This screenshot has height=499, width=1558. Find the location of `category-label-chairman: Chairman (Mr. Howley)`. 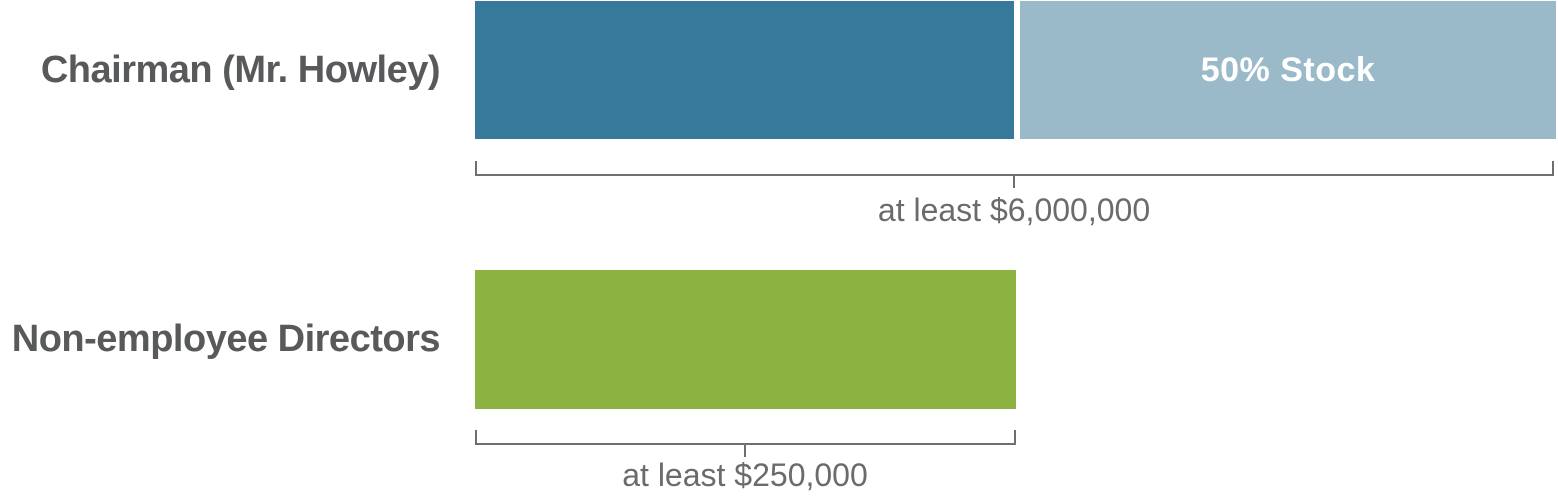

category-label-chairman: Chairman (Mr. Howley) is located at coordinates (240, 69).